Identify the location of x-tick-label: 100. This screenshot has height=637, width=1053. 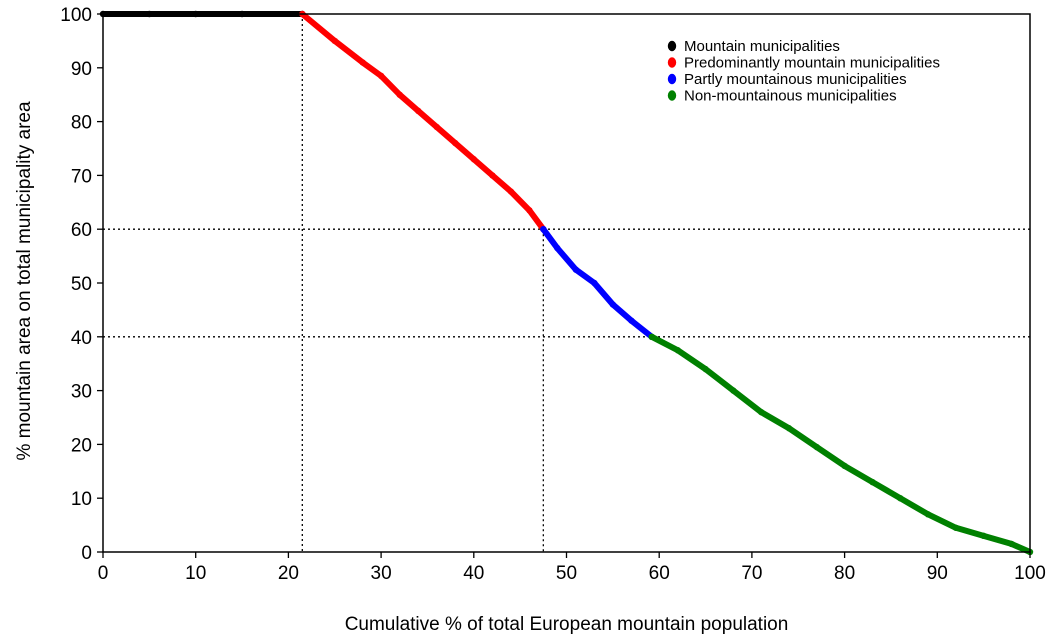
(1030, 573).